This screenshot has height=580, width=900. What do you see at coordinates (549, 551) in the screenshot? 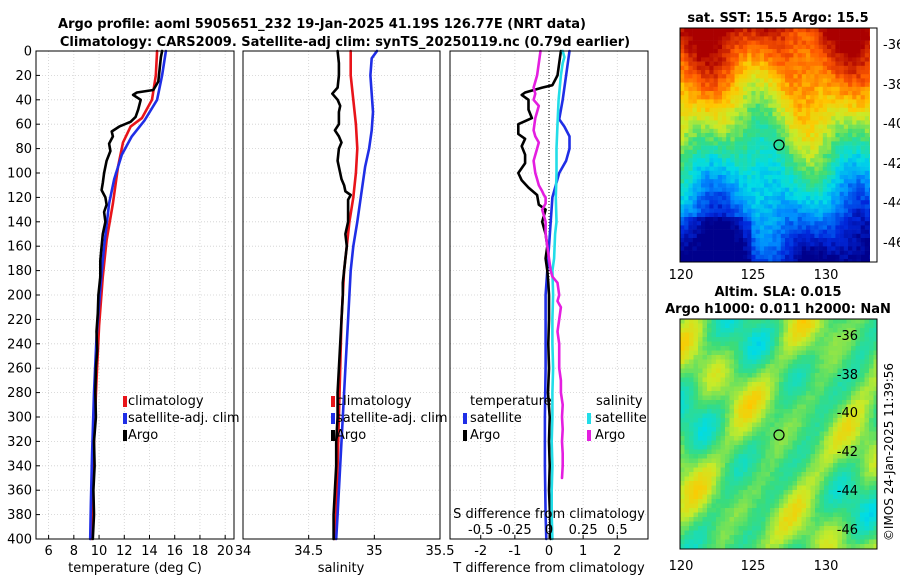
I see `x-tick-label: 0` at bounding box center [549, 551].